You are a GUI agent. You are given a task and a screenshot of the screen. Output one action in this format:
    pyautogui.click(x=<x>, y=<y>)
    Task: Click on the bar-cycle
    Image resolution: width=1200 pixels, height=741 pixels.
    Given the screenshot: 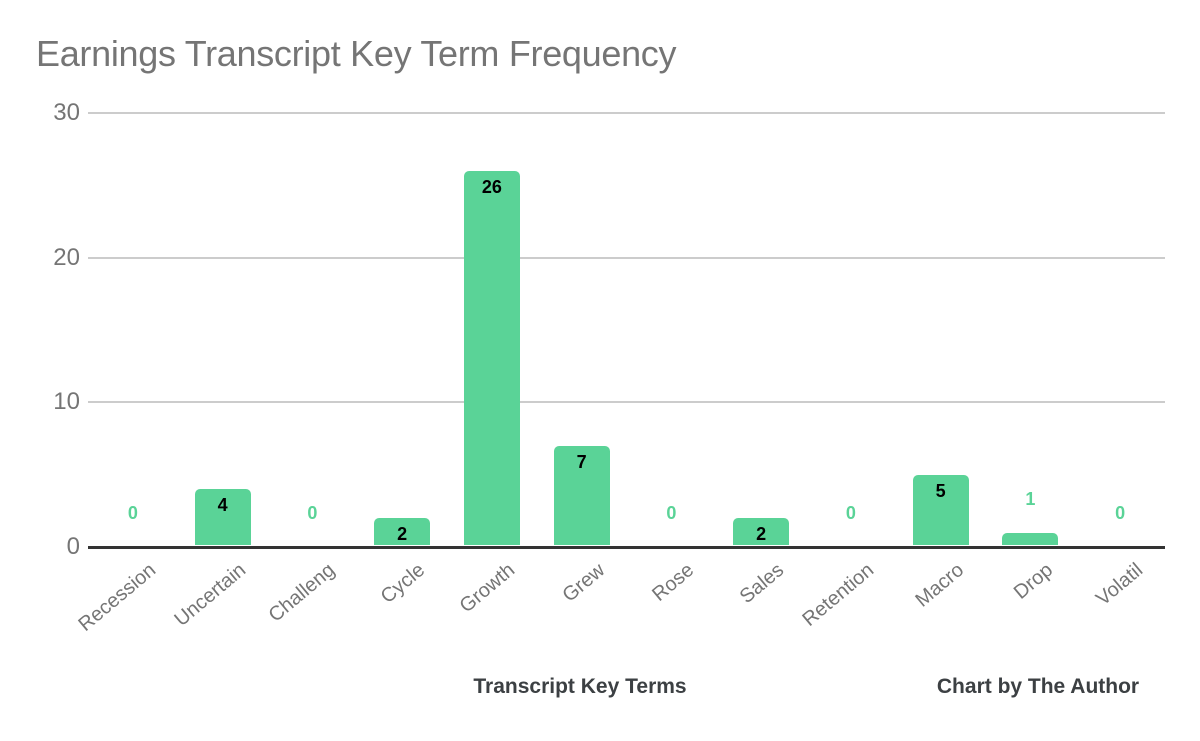 What is the action you would take?
    pyautogui.click(x=402, y=532)
    